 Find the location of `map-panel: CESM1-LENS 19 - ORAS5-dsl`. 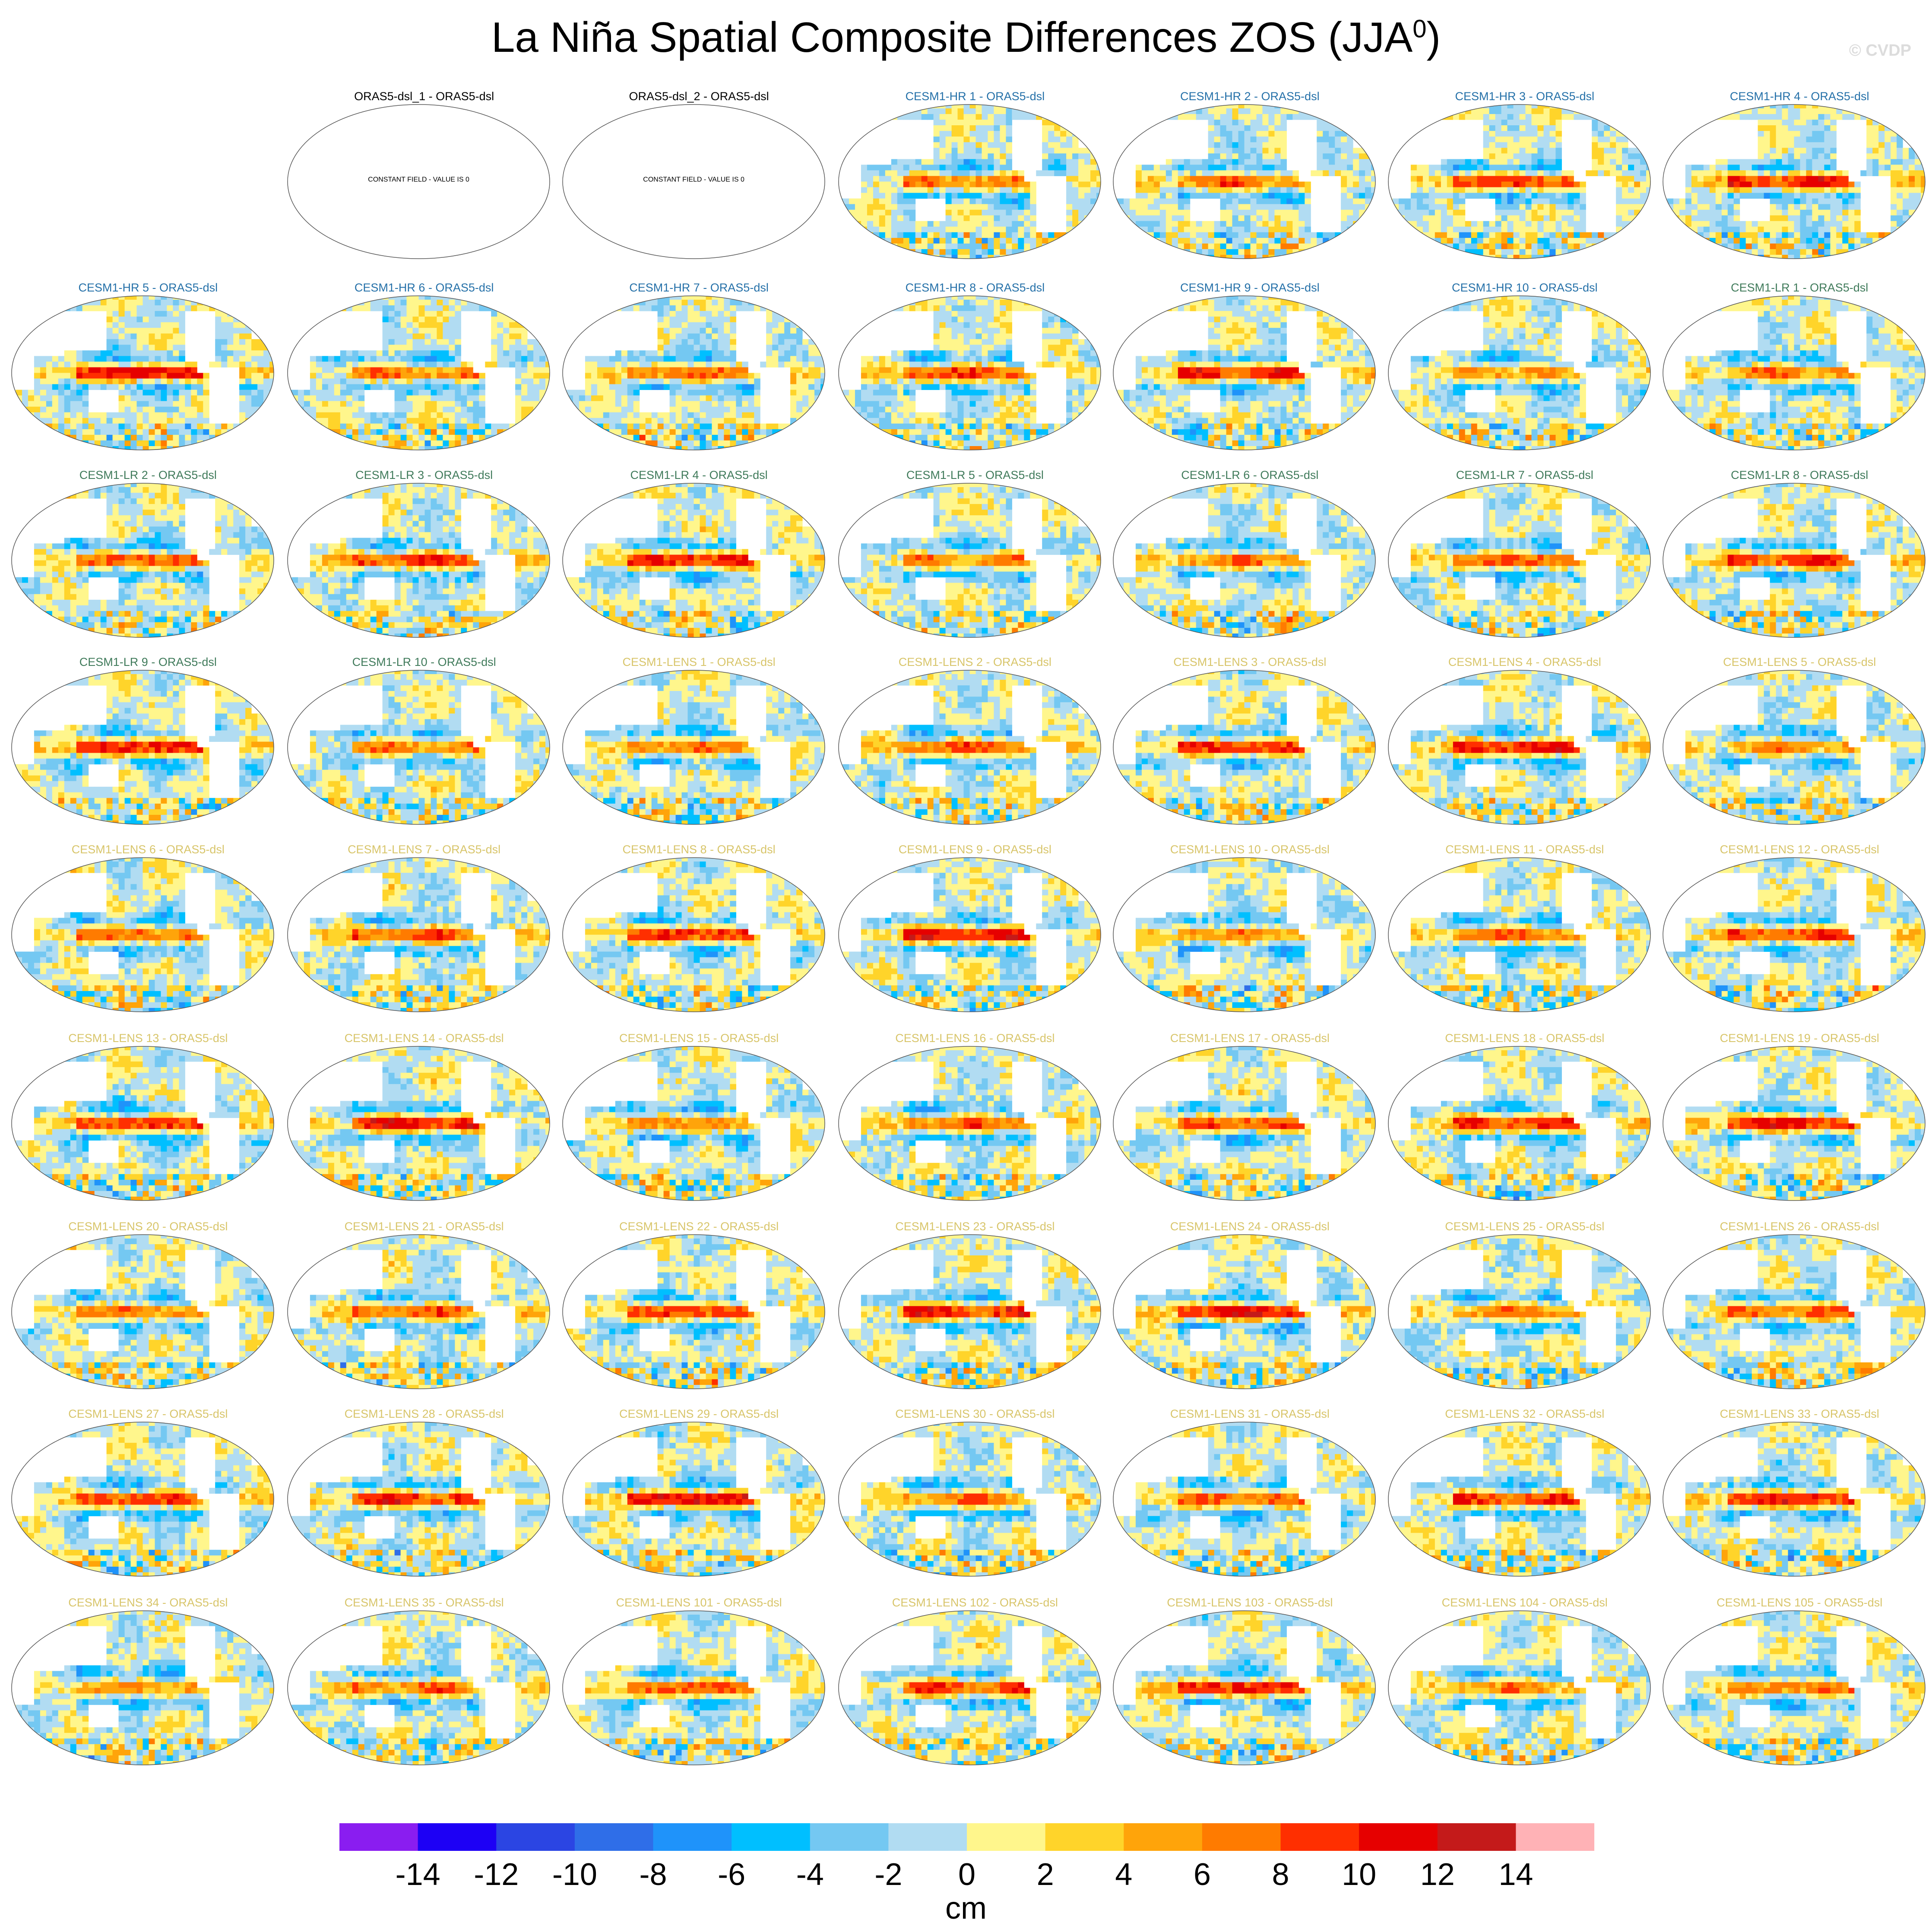

map-panel: CESM1-LENS 19 - ORAS5-dsl is located at coordinates (1796, 1124).